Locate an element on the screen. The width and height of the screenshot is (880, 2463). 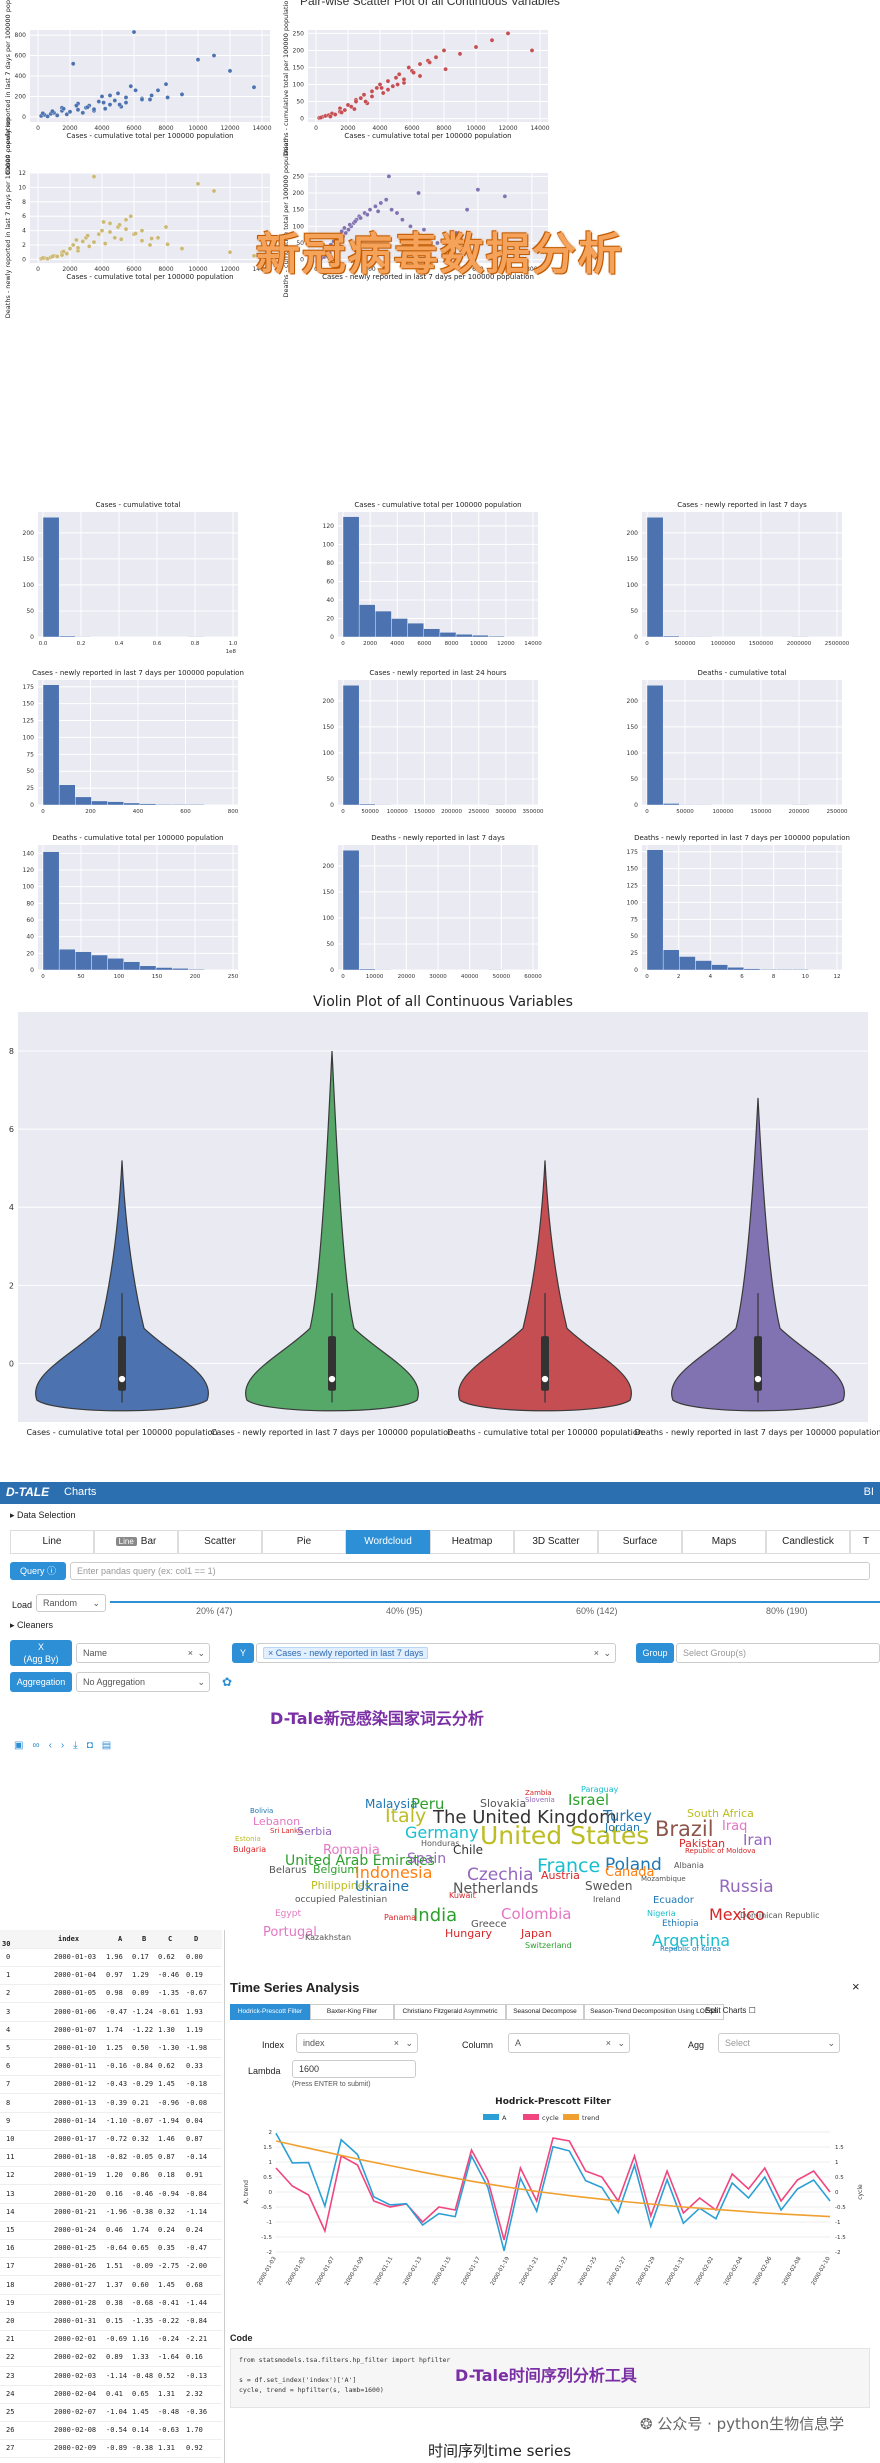
y-axis-chip: × Cases - newly reported in last 7 days is located at coordinates (346, 1653).